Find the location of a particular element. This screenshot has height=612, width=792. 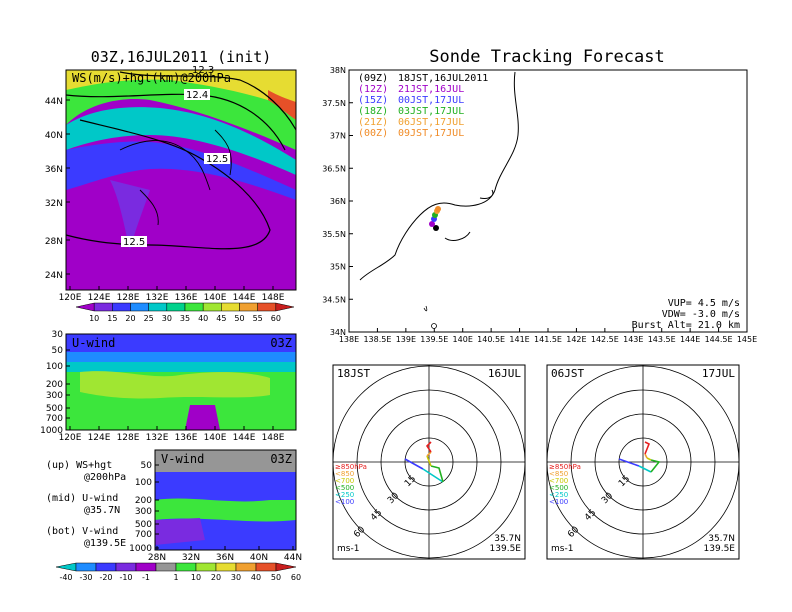

lat-tick-label: 37N is located at coordinates (338, 136).